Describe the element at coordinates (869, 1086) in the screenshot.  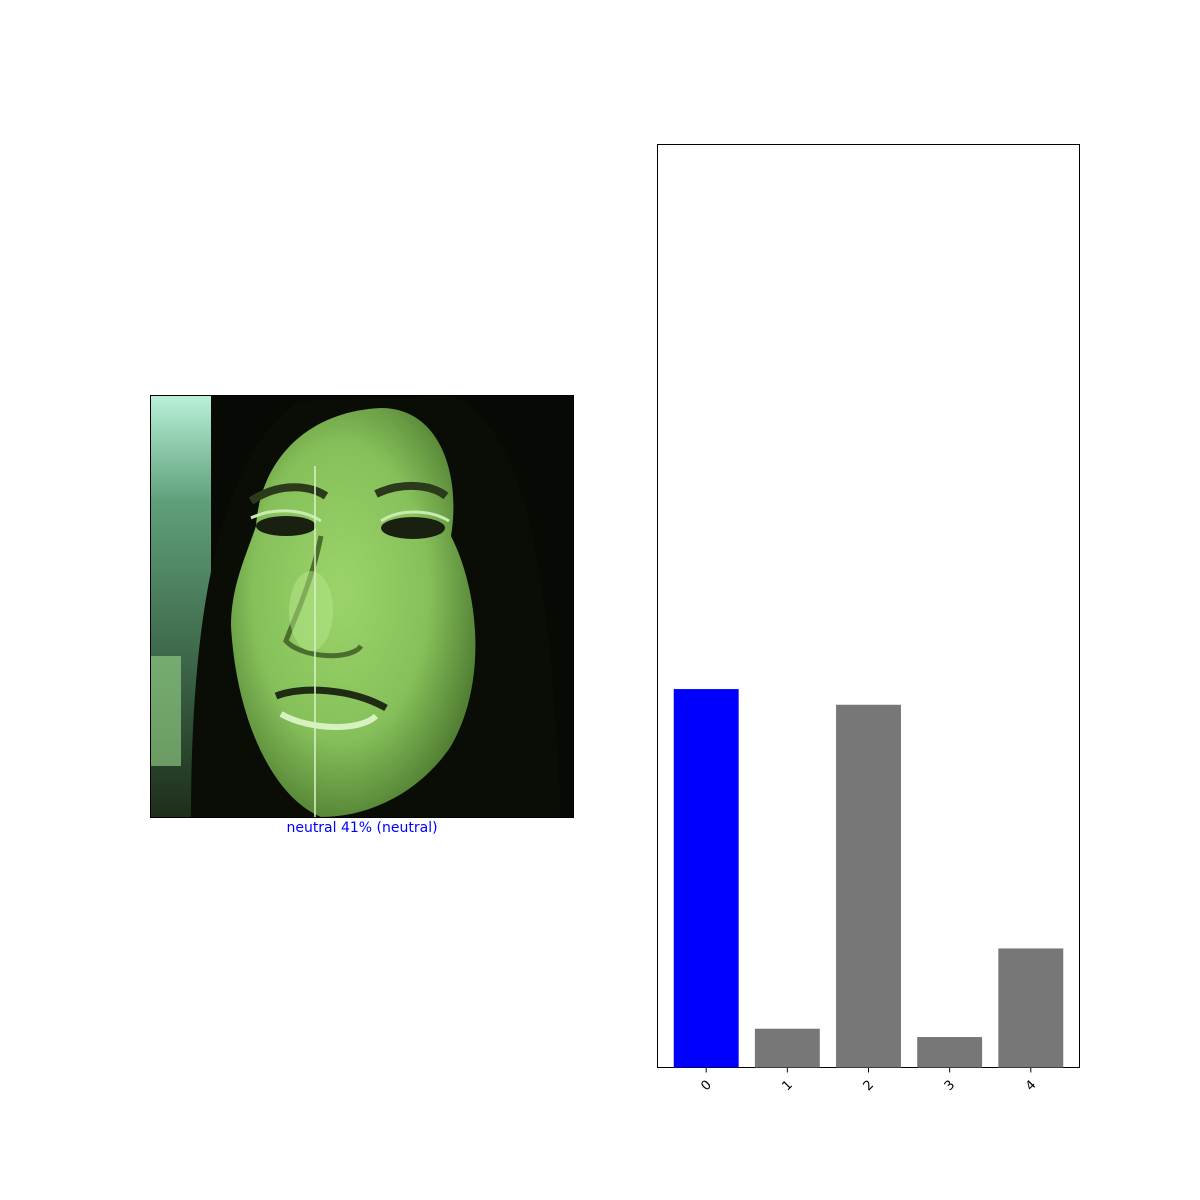
I see `x-tick-label-2: 2` at that location.